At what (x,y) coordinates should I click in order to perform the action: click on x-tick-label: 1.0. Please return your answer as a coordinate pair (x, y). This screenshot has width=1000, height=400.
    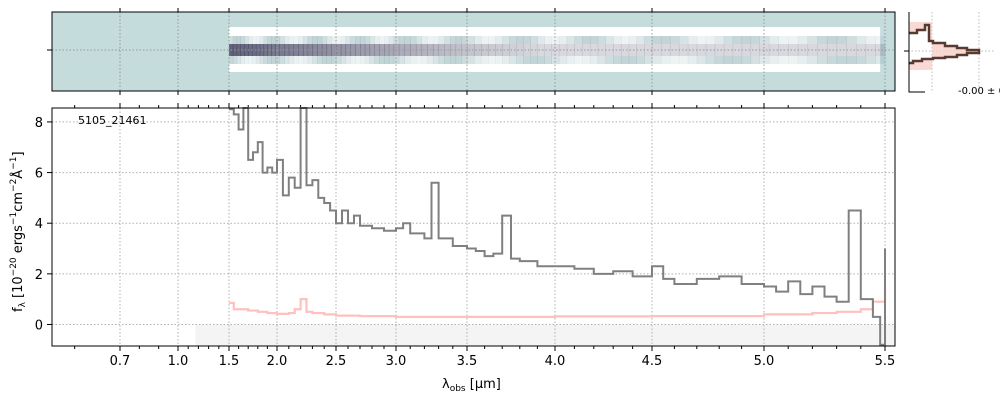
    Looking at the image, I should click on (178, 361).